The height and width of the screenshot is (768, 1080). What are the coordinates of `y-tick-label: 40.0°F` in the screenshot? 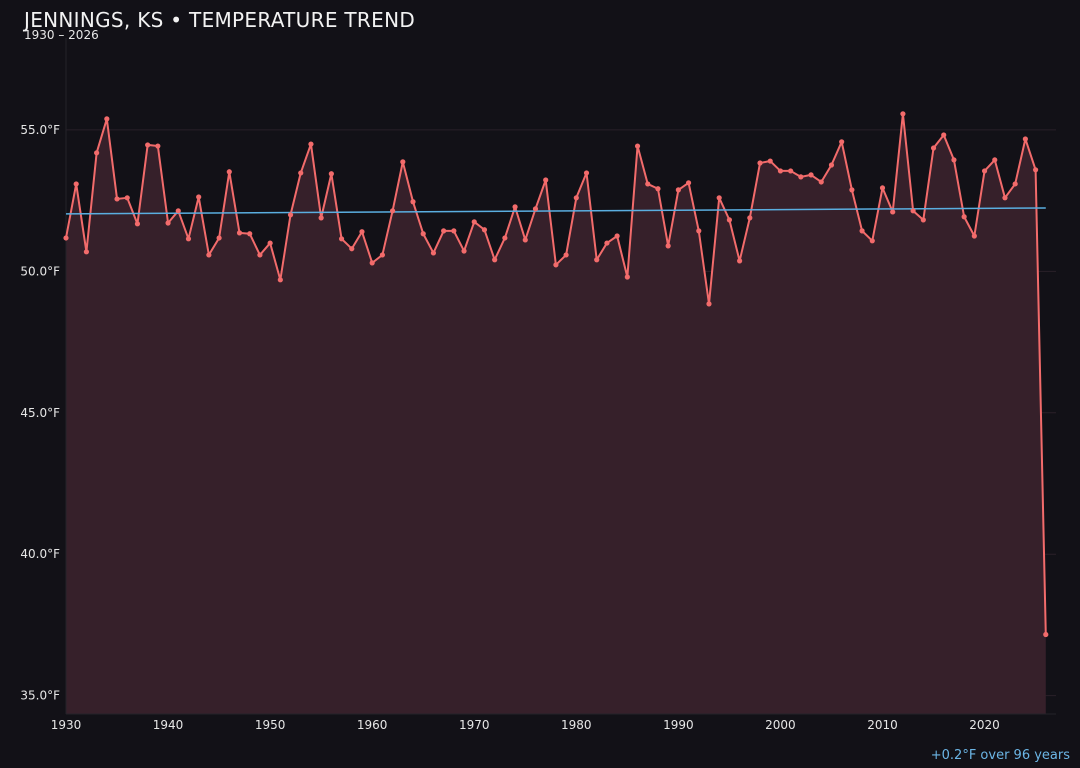 It's located at (40, 554).